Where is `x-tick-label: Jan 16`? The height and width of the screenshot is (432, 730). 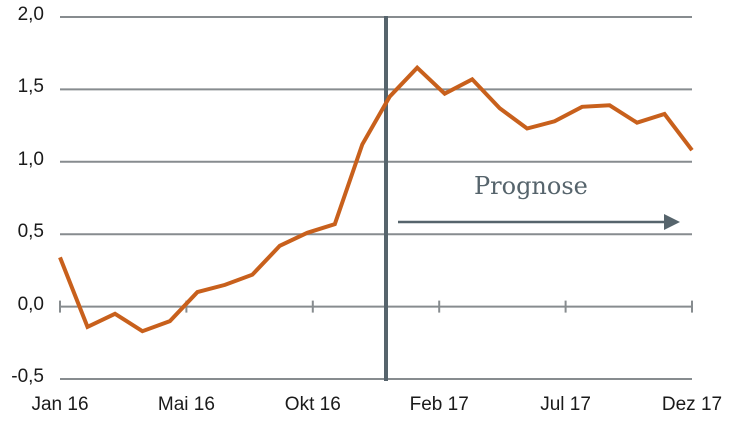
x-tick-label: Jan 16 is located at coordinates (60, 404).